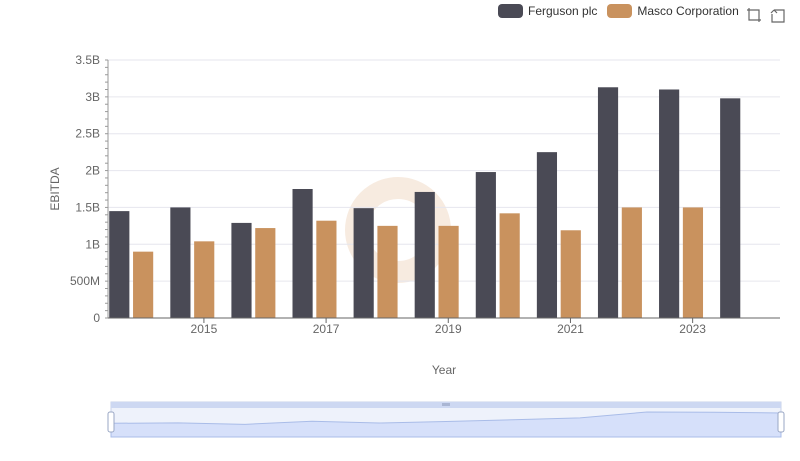  I want to click on legend-label-ferguson: Ferguson plc, so click(563, 11).